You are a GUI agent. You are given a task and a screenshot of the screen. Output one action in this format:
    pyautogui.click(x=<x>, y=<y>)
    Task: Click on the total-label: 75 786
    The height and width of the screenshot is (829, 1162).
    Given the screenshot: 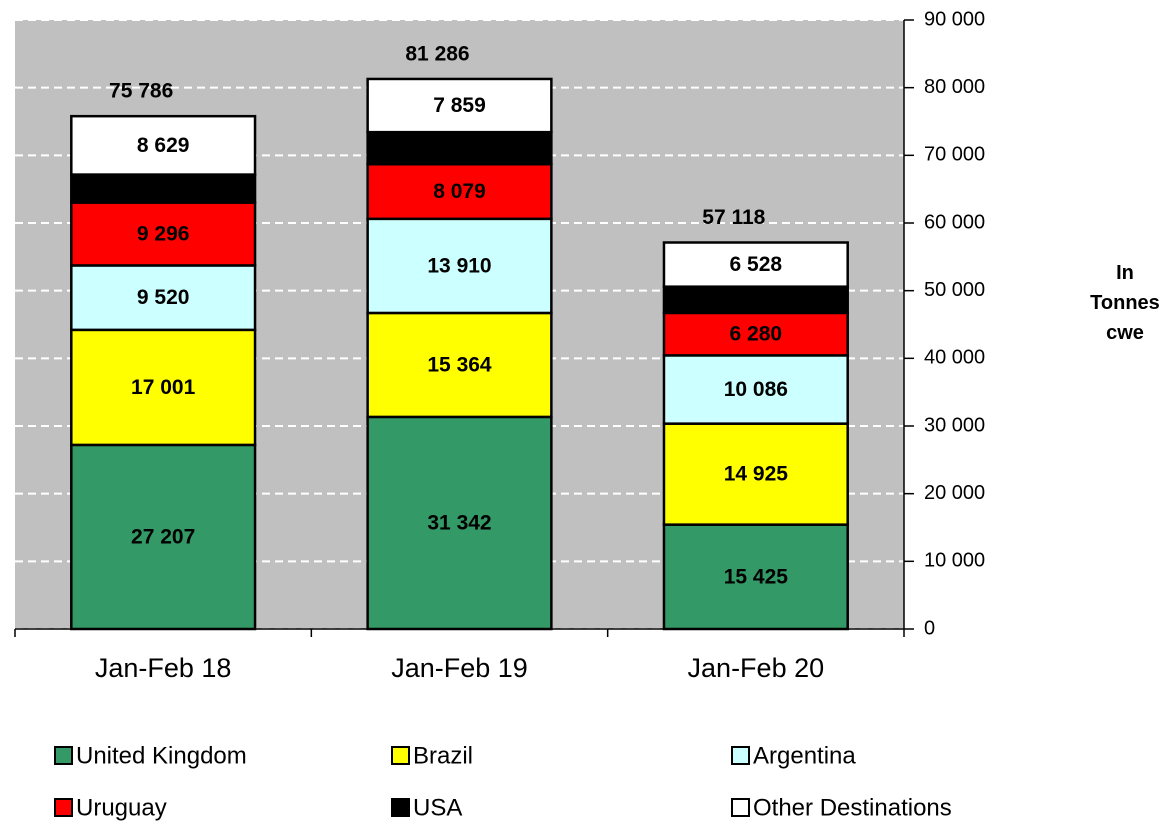 What is the action you would take?
    pyautogui.click(x=141, y=91)
    